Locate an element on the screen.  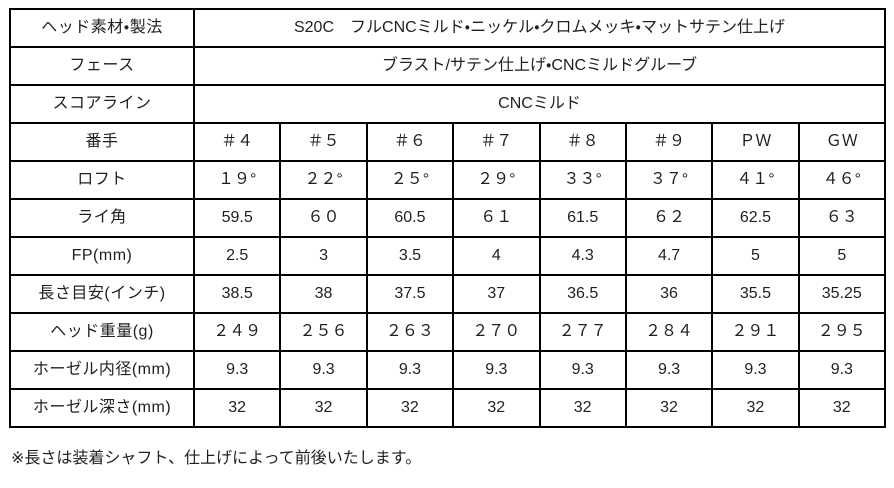
row-label-club-number: 番手 is located at coordinates (102, 142).